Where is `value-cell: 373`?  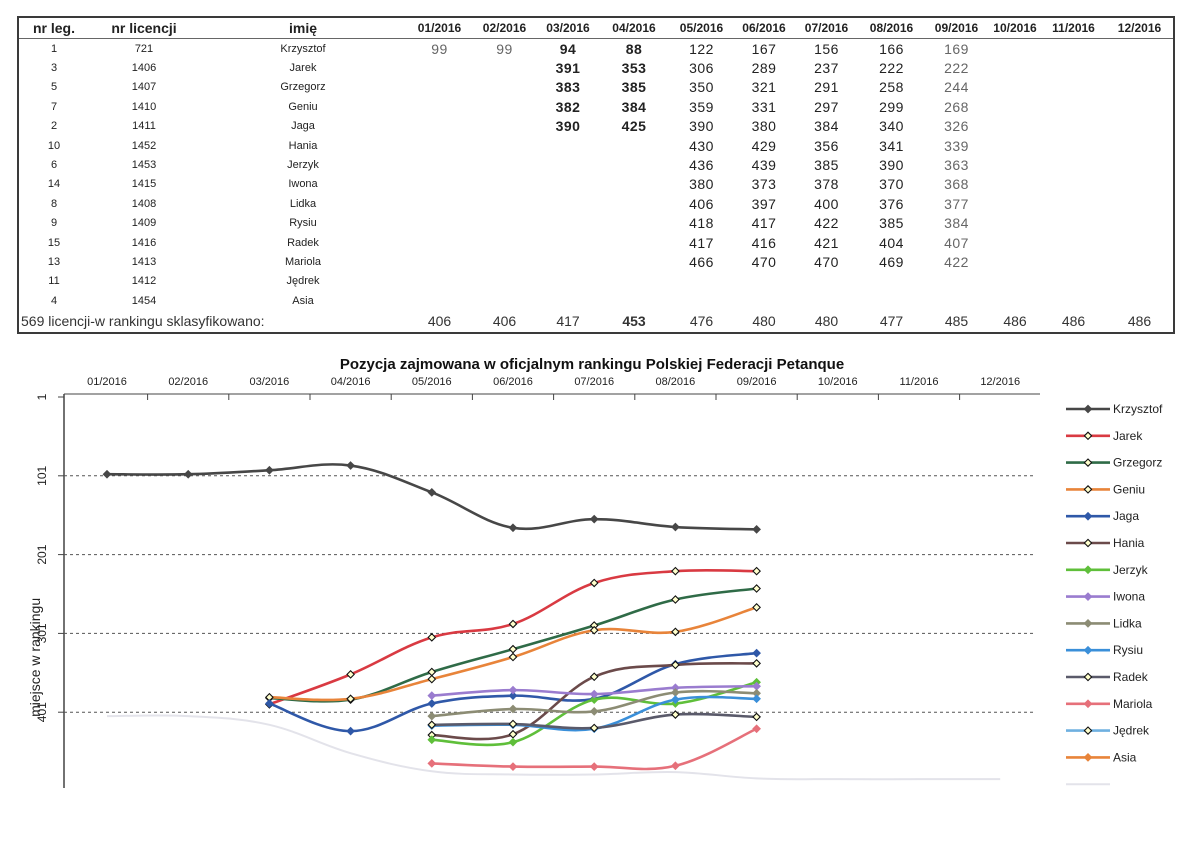
value-cell: 373 is located at coordinates (764, 184).